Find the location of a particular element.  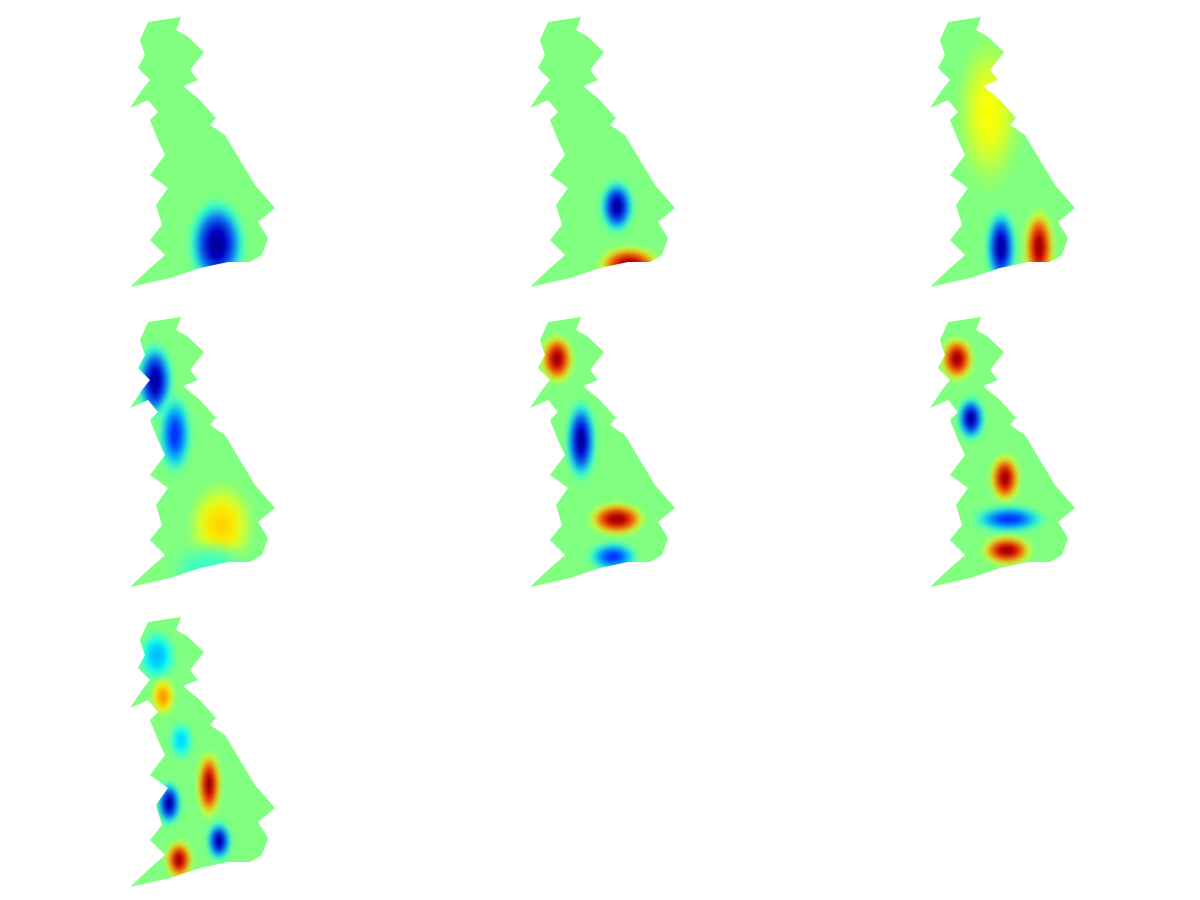

panel-4-svg is located at coordinates (202, 452).